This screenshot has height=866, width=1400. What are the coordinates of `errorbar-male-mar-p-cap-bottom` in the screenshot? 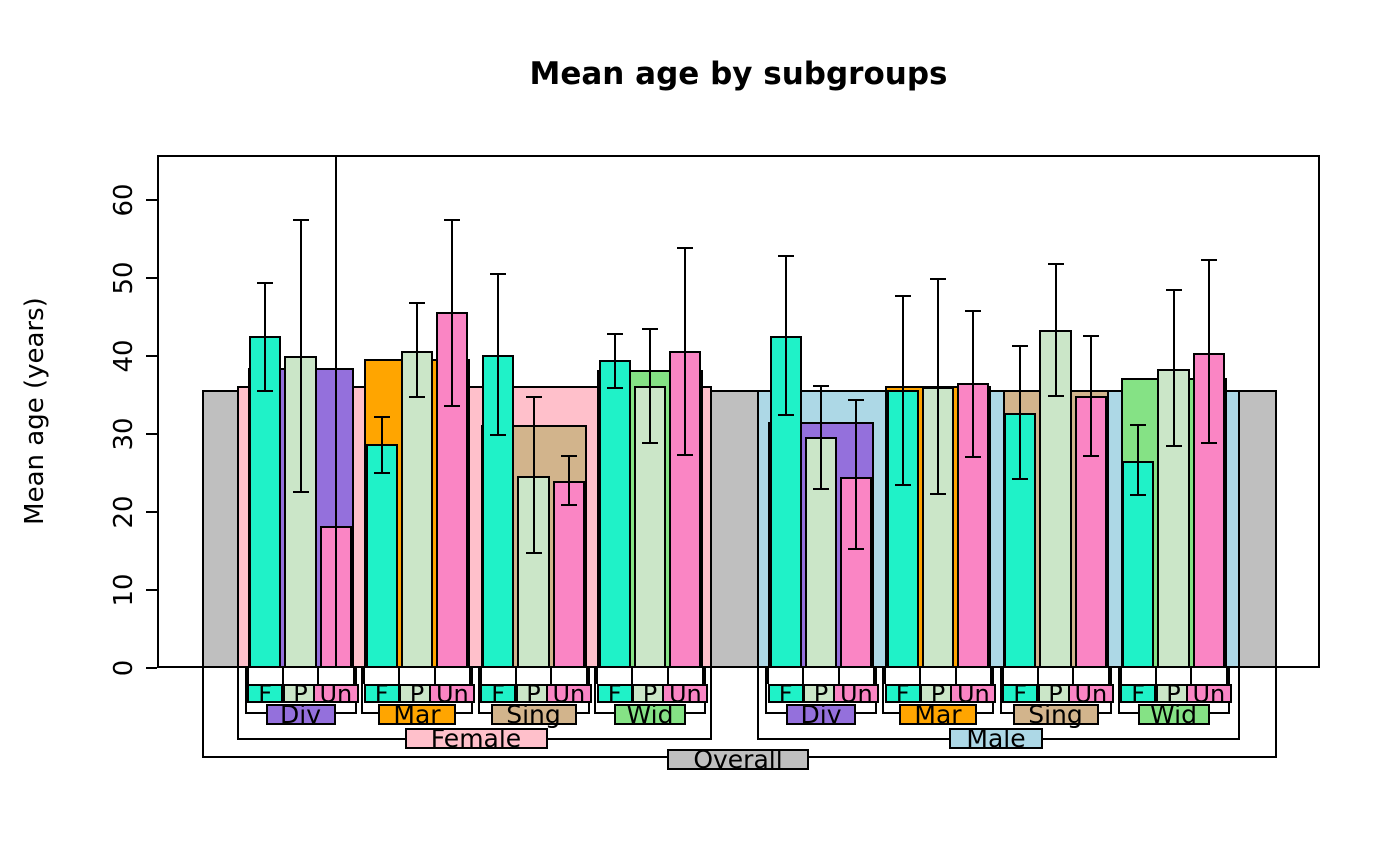 It's located at (938, 494).